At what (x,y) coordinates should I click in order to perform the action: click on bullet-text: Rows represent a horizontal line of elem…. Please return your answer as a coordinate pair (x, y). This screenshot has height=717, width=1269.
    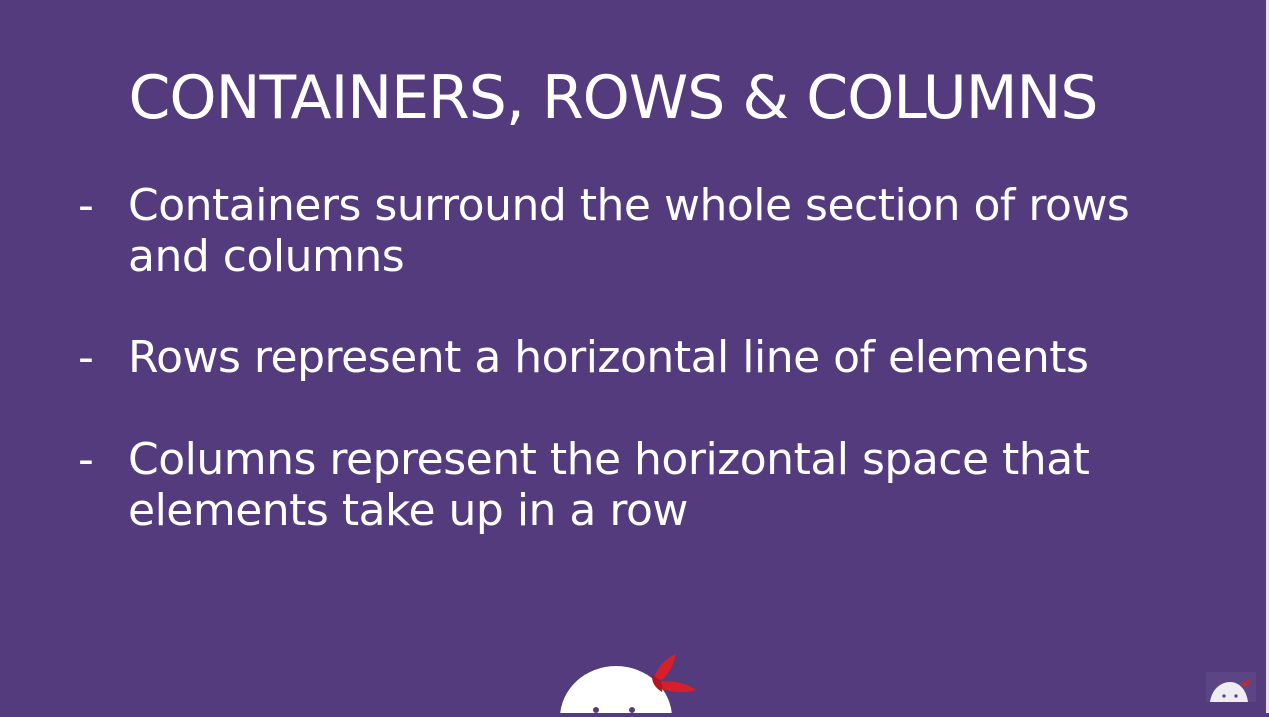
    Looking at the image, I should click on (608, 357).